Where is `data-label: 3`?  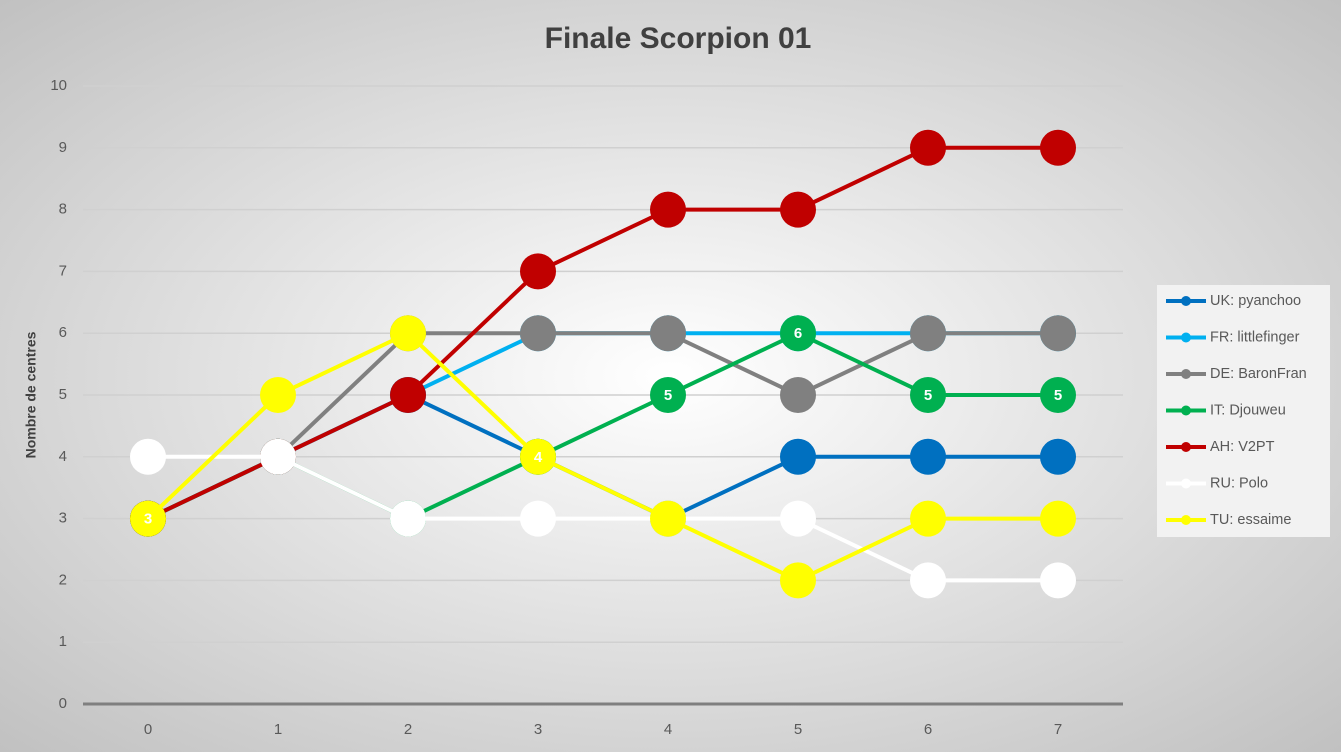
data-label: 3 is located at coordinates (148, 519).